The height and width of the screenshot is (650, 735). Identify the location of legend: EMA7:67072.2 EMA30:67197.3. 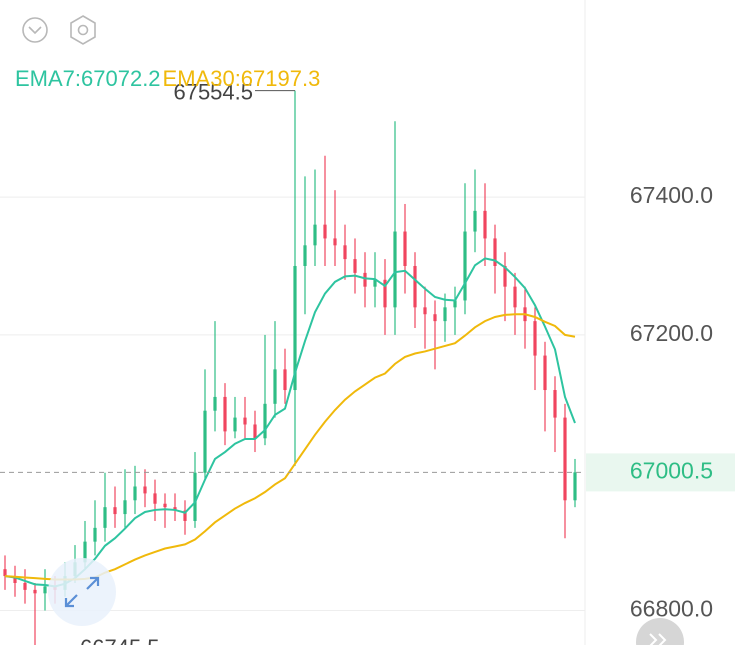
(167, 78).